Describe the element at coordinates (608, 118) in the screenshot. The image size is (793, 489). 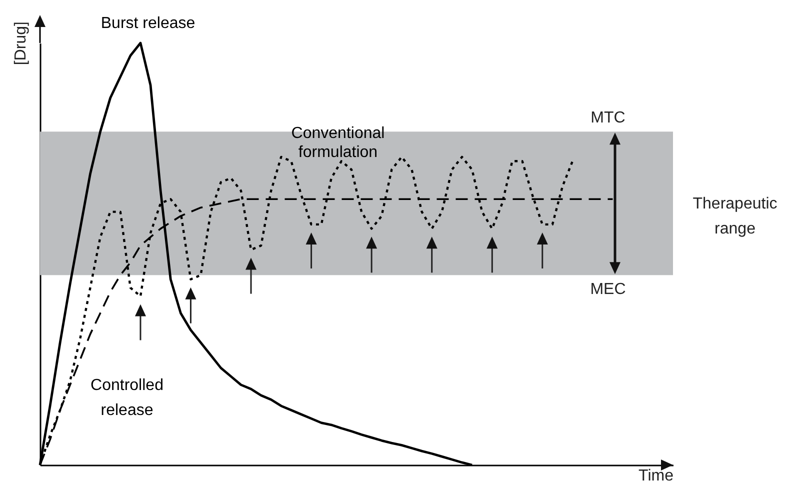
I see `annotation: MTC` at that location.